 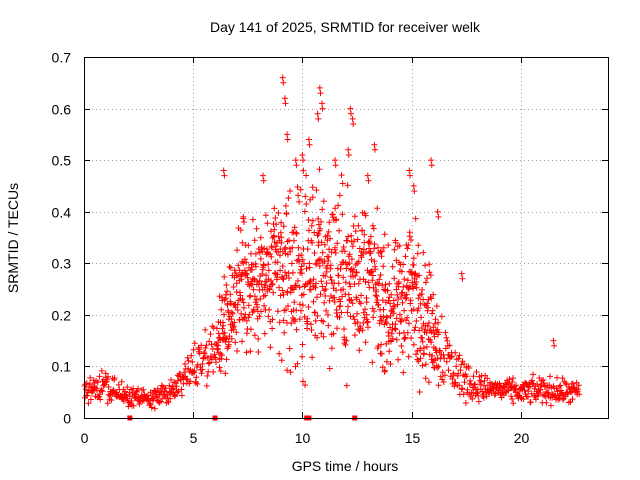 I want to click on y-tick-label: 0, so click(x=67, y=419).